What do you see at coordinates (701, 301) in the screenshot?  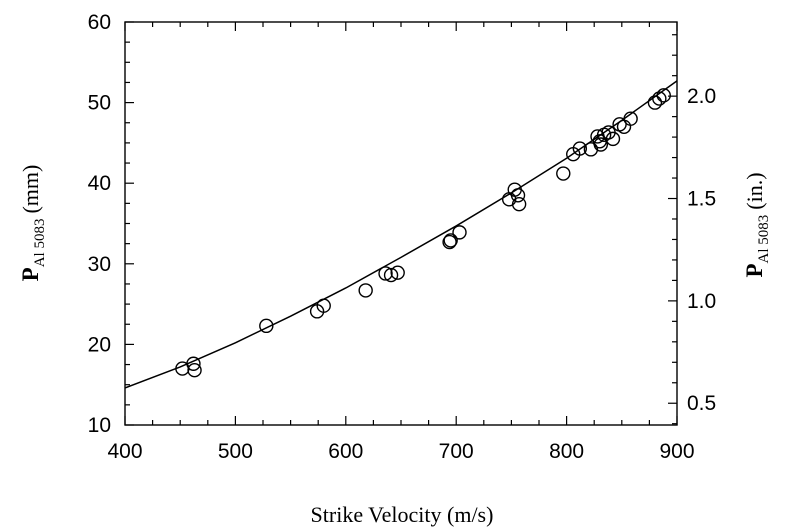 I see `y2-tick-label: 1.0` at bounding box center [701, 301].